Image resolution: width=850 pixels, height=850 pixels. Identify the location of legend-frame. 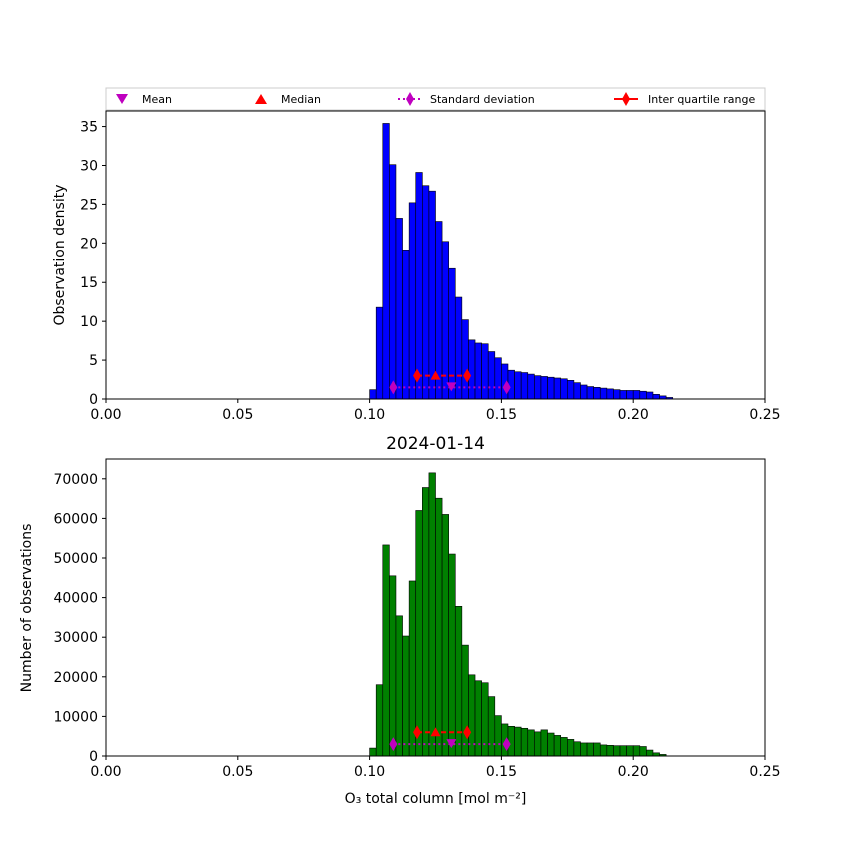
(435, 99).